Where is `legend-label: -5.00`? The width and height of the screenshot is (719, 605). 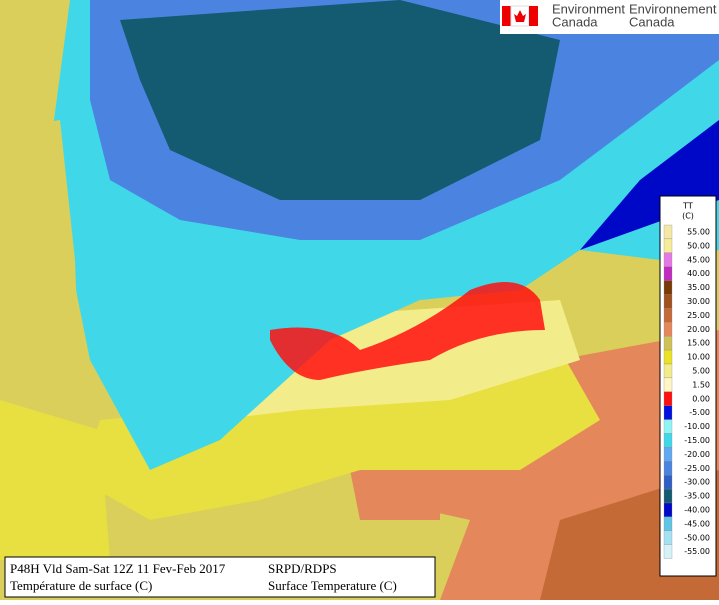
legend-label: -5.00 is located at coordinates (699, 412).